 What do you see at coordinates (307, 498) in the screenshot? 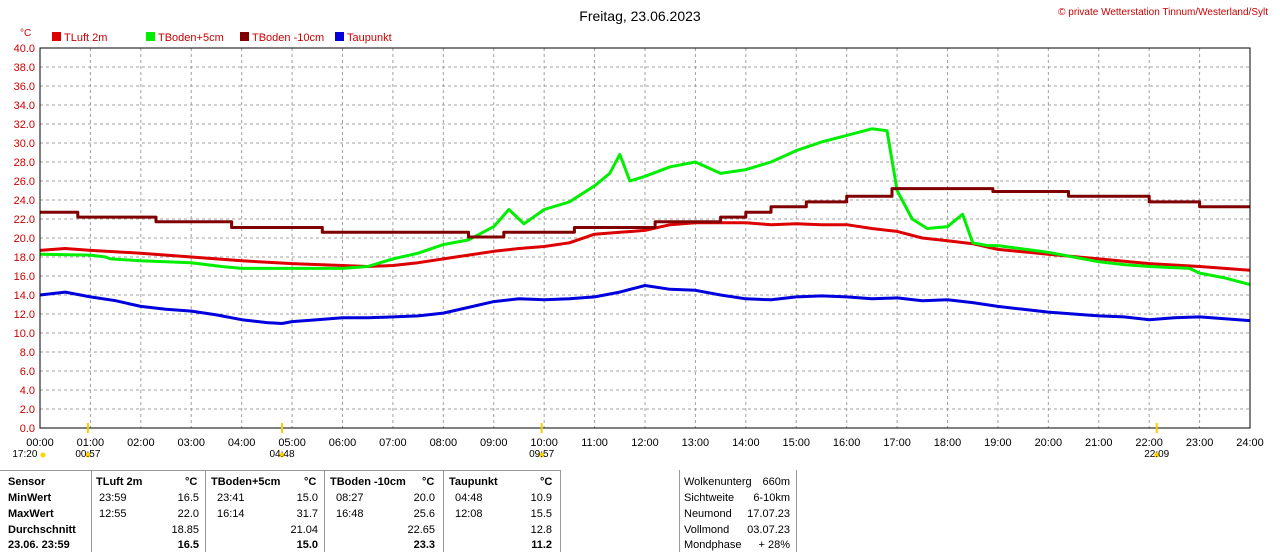
I see `min-value: 15.0` at bounding box center [307, 498].